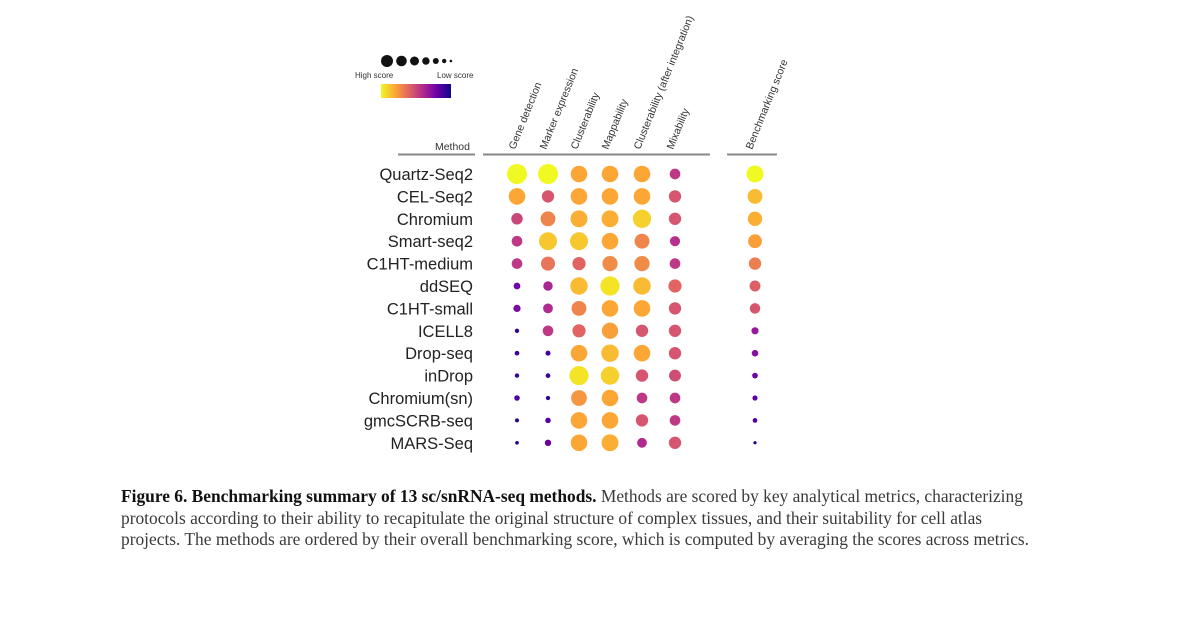 Image resolution: width=1200 pixels, height=628 pixels. Describe the element at coordinates (448, 377) in the screenshot. I see `method-label: inDrop` at that location.